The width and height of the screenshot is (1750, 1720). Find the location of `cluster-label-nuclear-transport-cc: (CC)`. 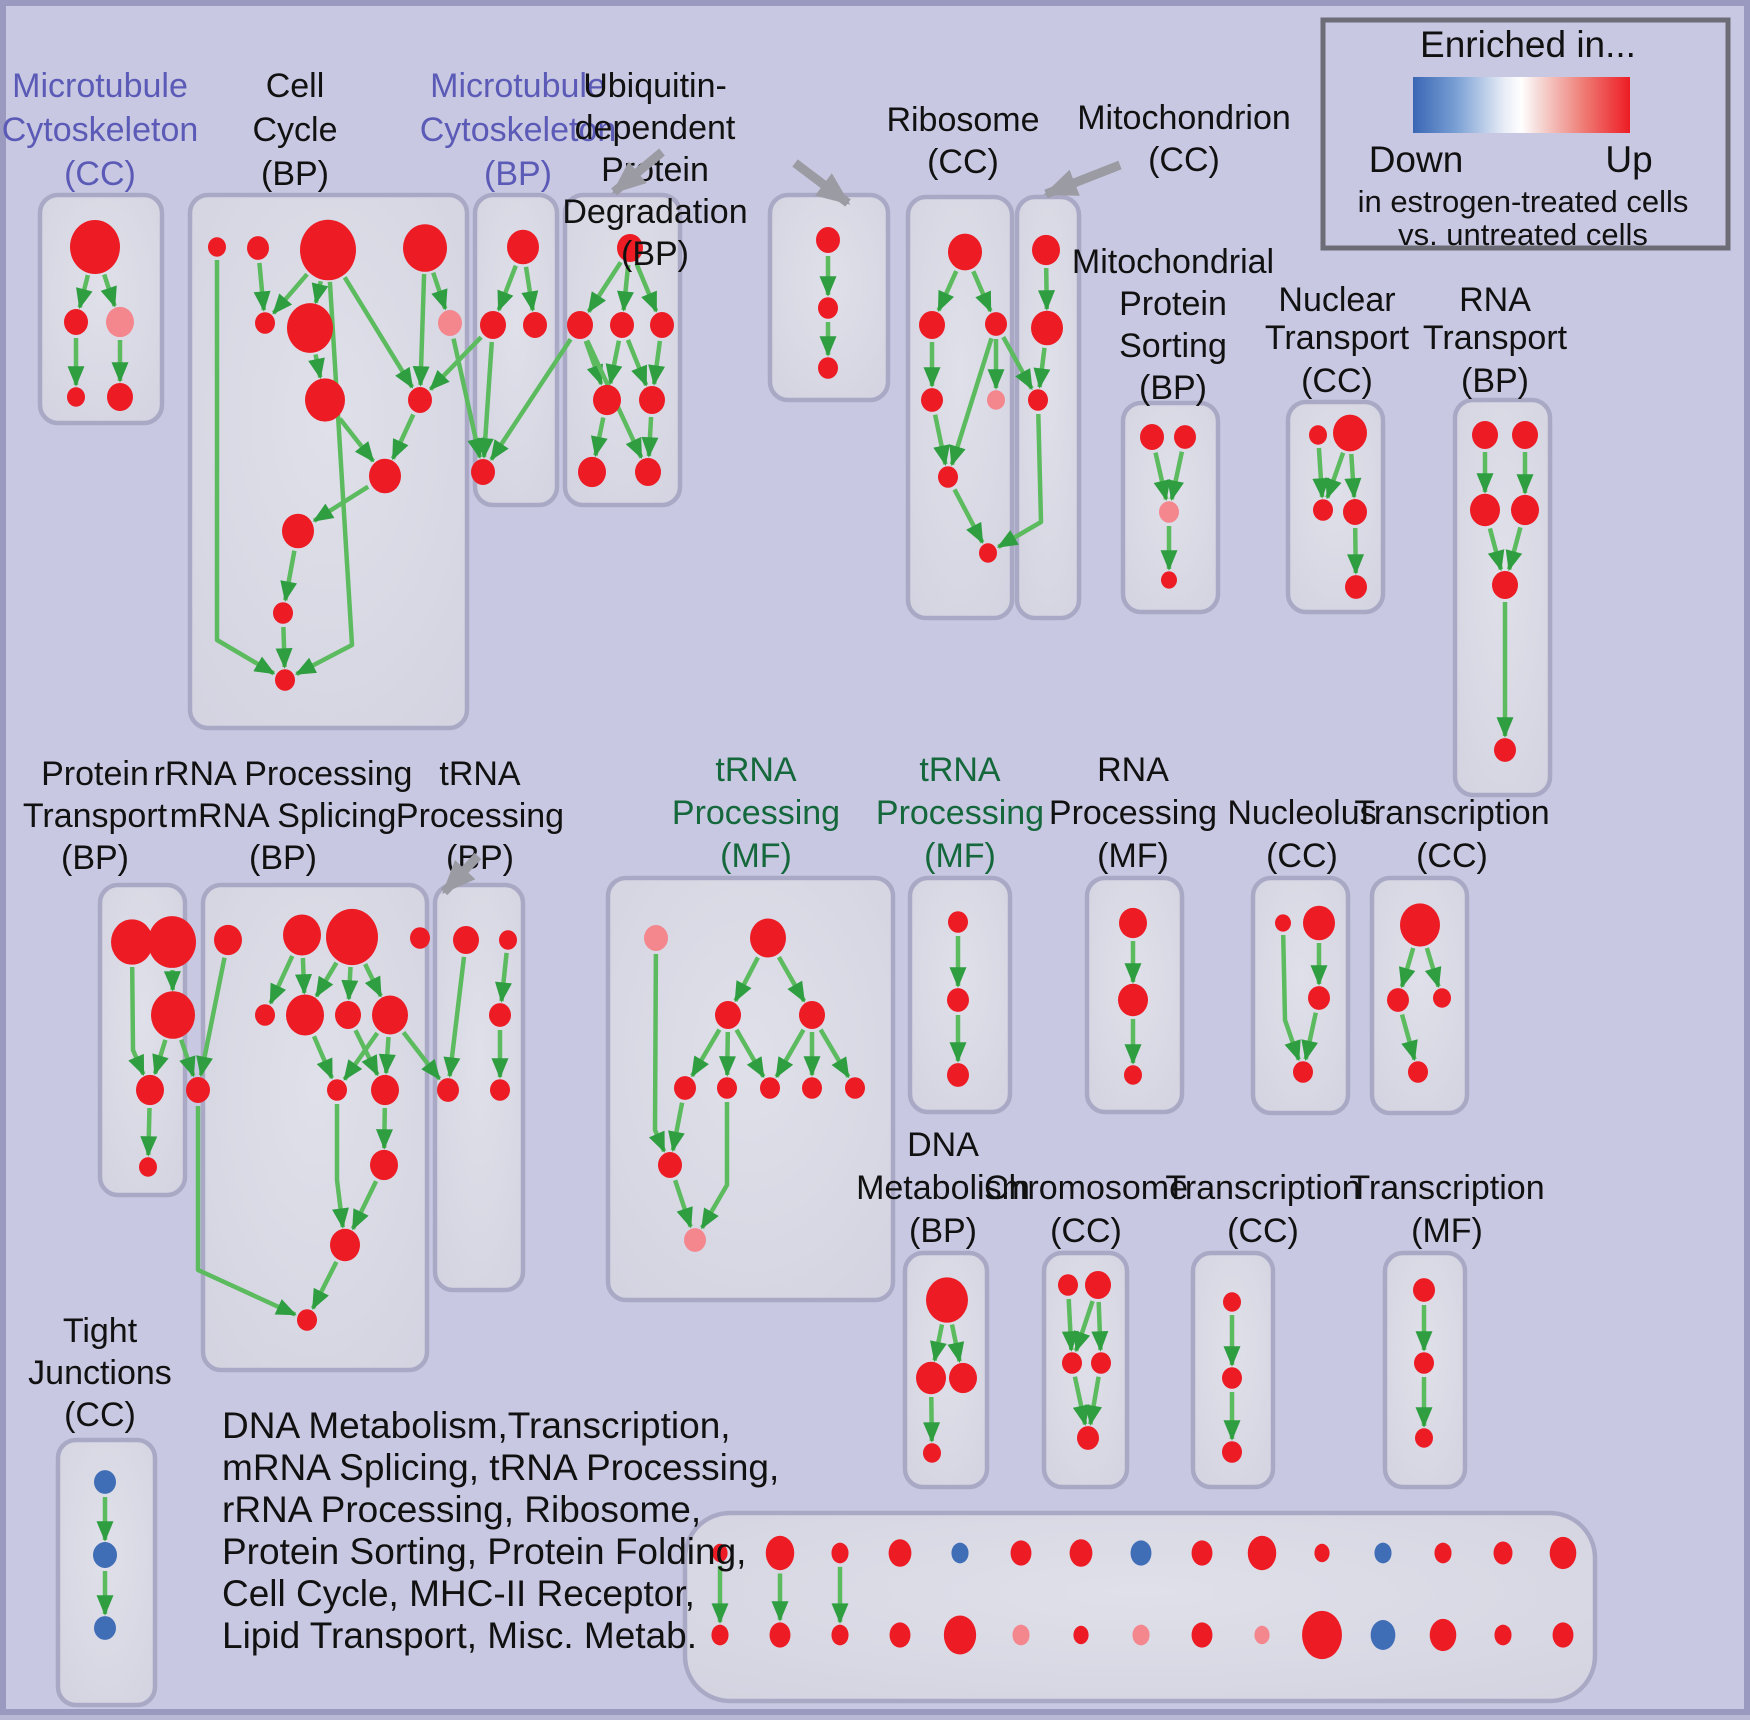

cluster-label-nuclear-transport-cc: (CC) is located at coordinates (1337, 381).